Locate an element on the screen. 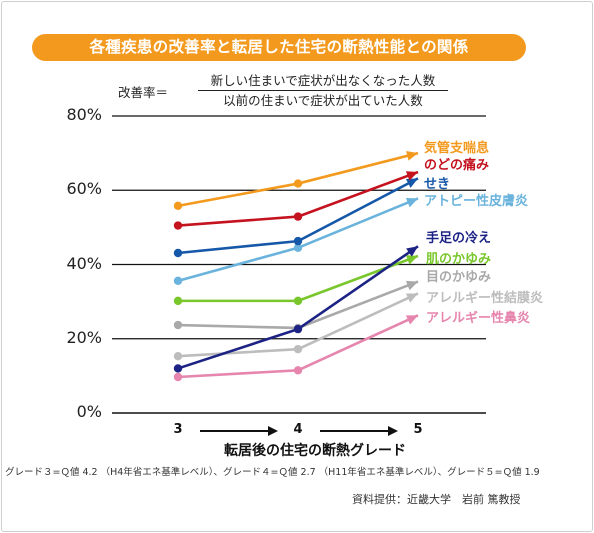 This screenshot has height=533, width=594. formula-fraction: 新しい住まいで症状が出なくなった人数 以前の住まいで症状が出ていた人数 is located at coordinates (323, 90).